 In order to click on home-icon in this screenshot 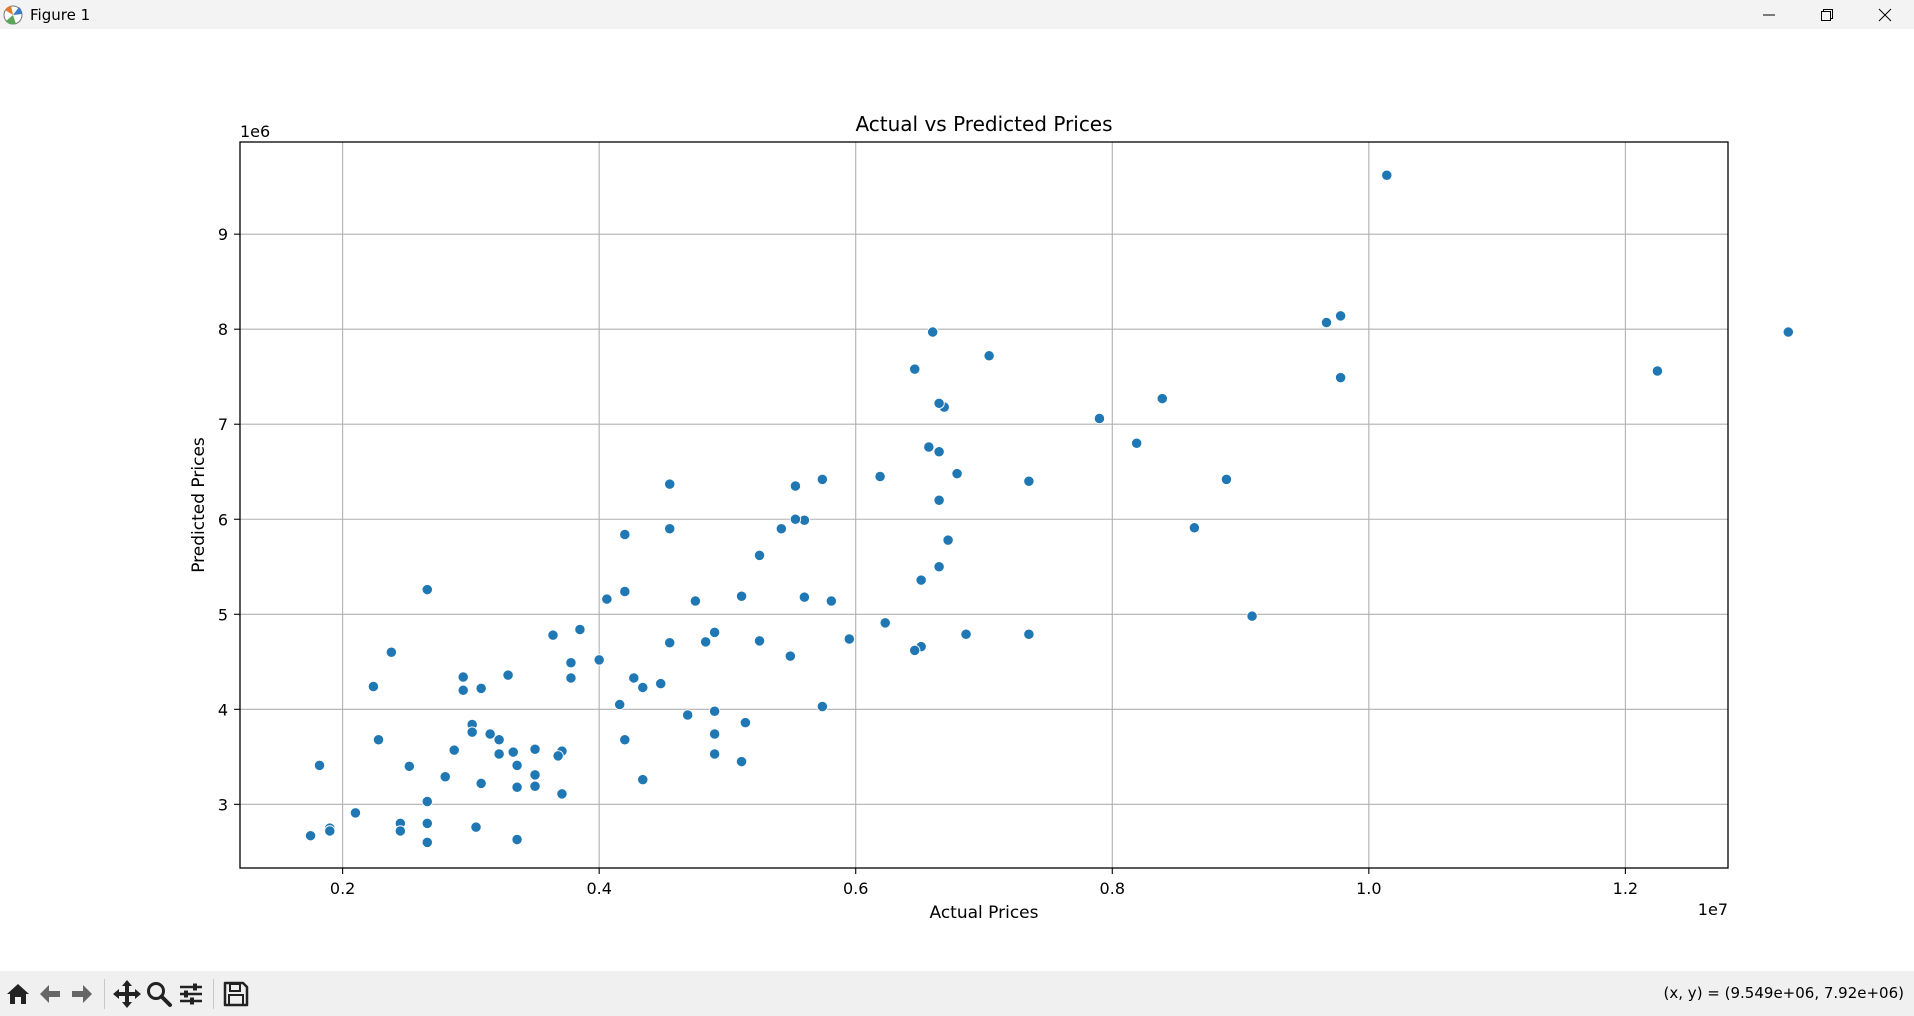, I will do `click(18, 993)`.